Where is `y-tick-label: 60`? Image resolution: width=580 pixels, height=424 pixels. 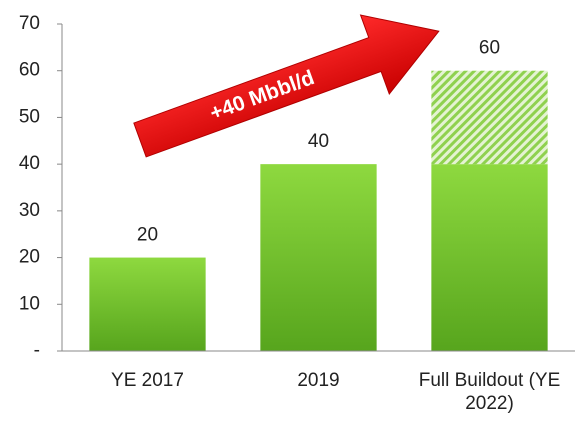 y-tick-label: 60 is located at coordinates (29, 70).